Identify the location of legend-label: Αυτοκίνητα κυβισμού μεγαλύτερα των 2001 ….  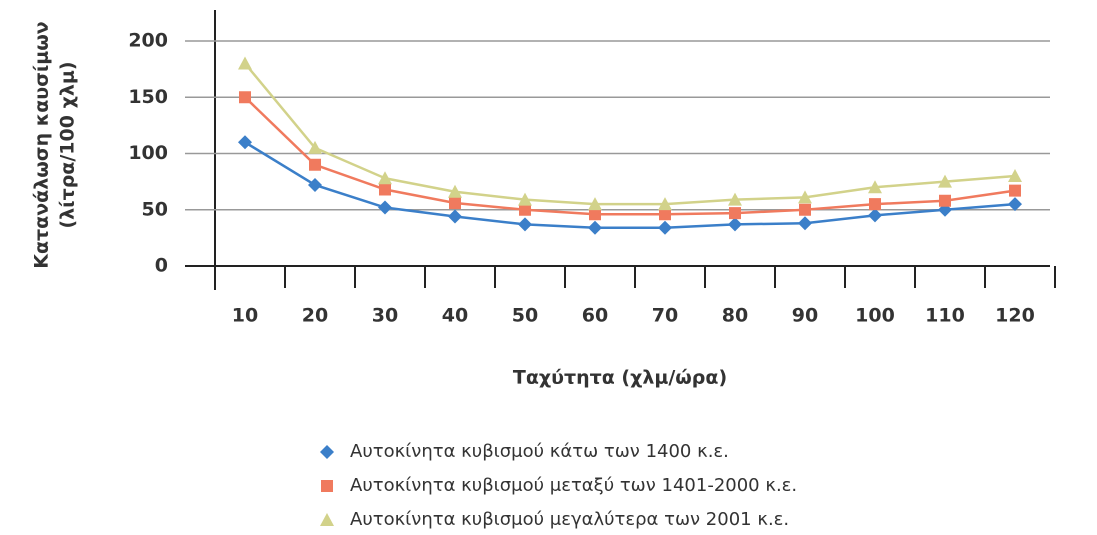
(569, 519).